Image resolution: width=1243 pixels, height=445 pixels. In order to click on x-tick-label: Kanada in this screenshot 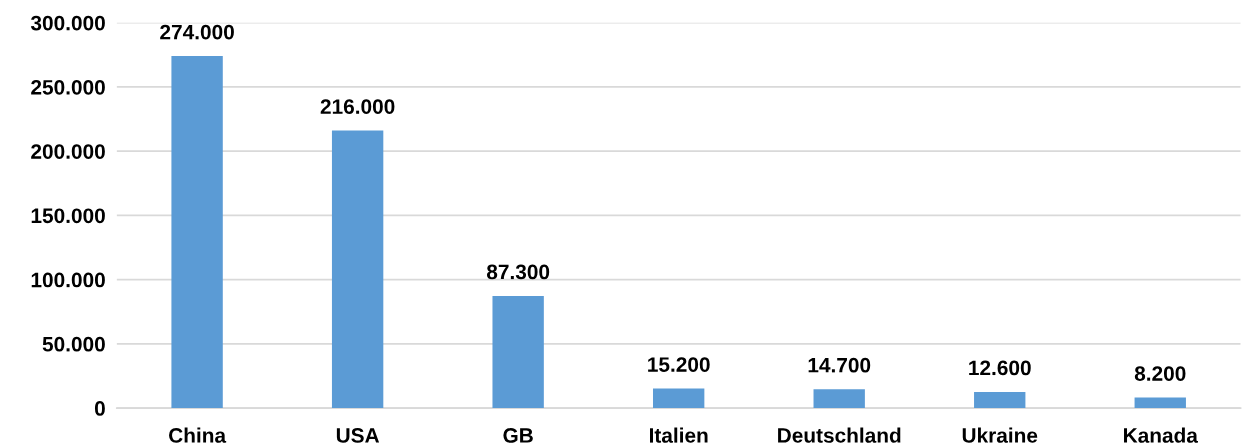, I will do `click(1161, 435)`.